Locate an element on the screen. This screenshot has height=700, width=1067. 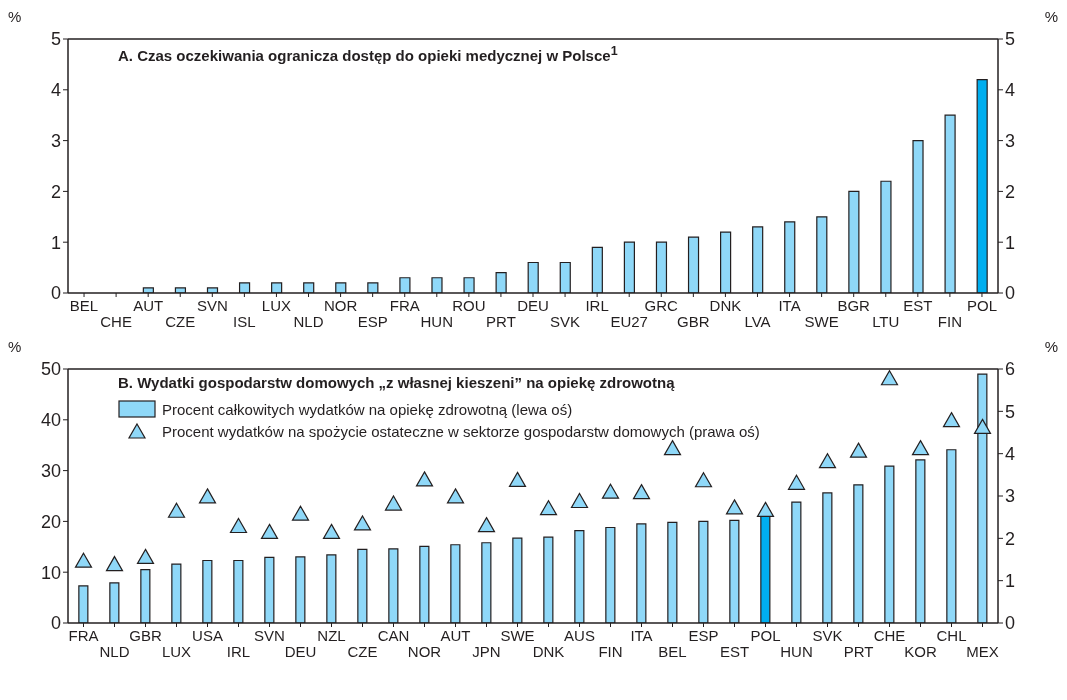
x-tick-label: AUS is located at coordinates (579, 635).